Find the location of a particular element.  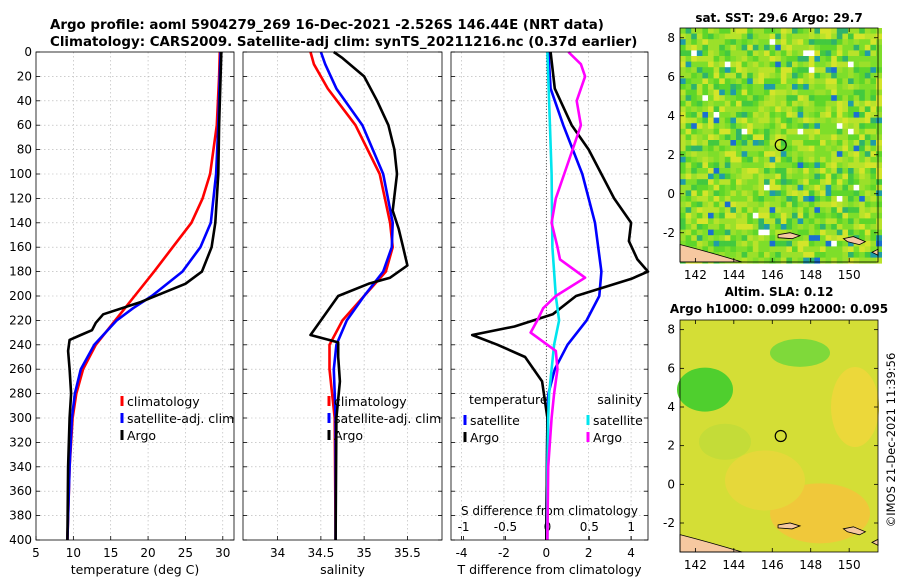

depth-tick-label: 340 is located at coordinates (20, 467).